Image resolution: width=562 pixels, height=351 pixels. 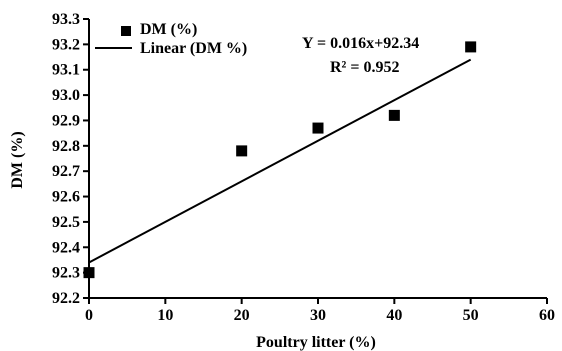 What do you see at coordinates (171, 39) in the screenshot?
I see `legend: DM (%) Linear (DM %)` at bounding box center [171, 39].